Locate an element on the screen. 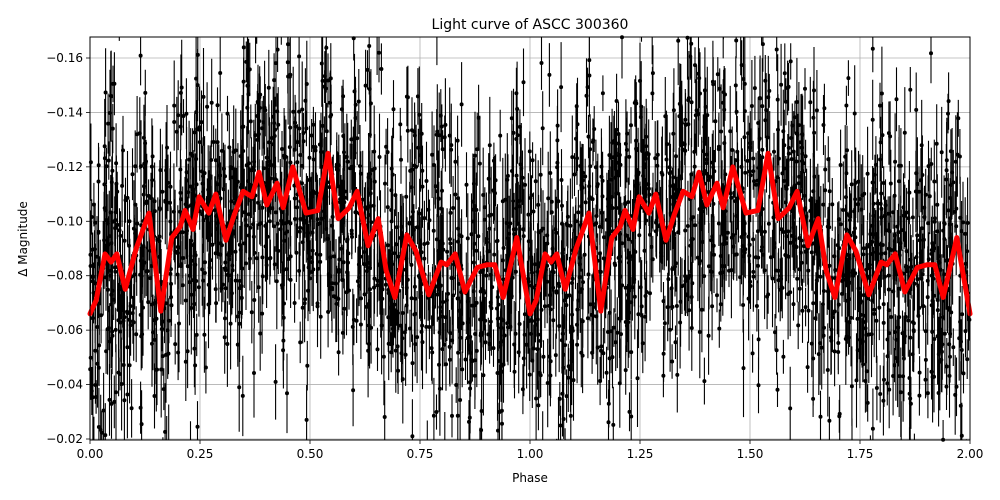 Image resolution: width=1000 pixels, height=500 pixels. y-tick-label: −0.06 is located at coordinates (64, 330).